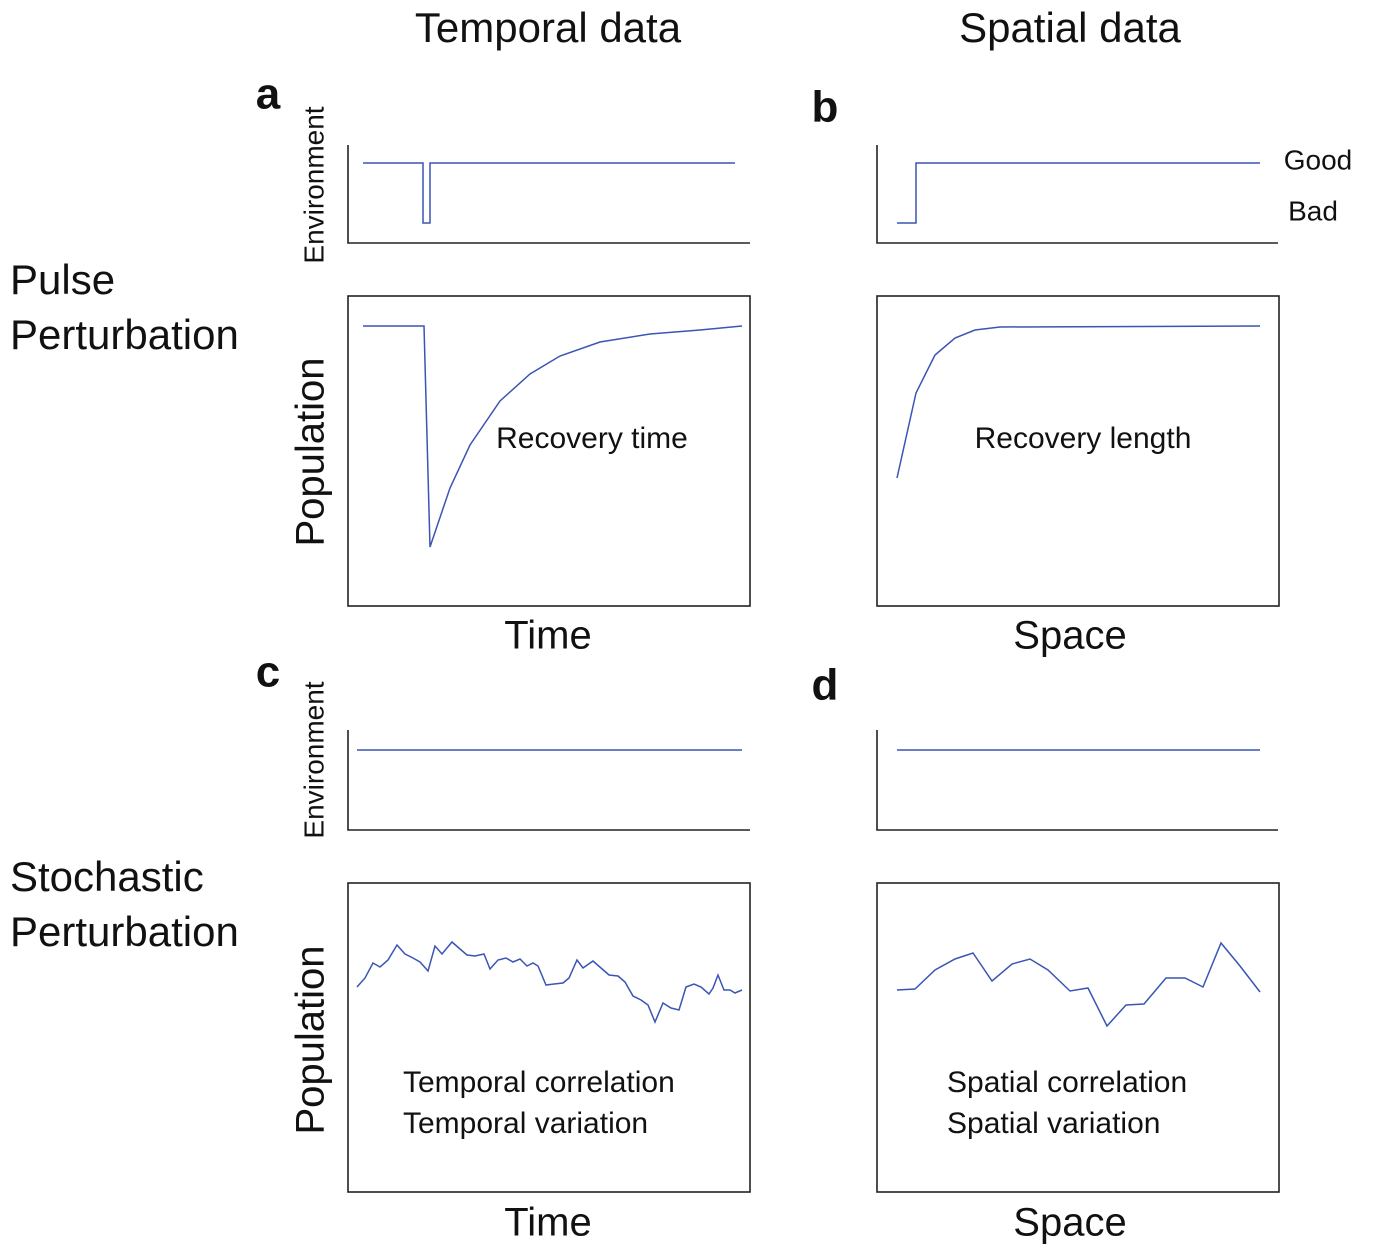 This screenshot has height=1249, width=1374. Describe the element at coordinates (525, 1123) in the screenshot. I see `annotation: Temporal variation` at that location.